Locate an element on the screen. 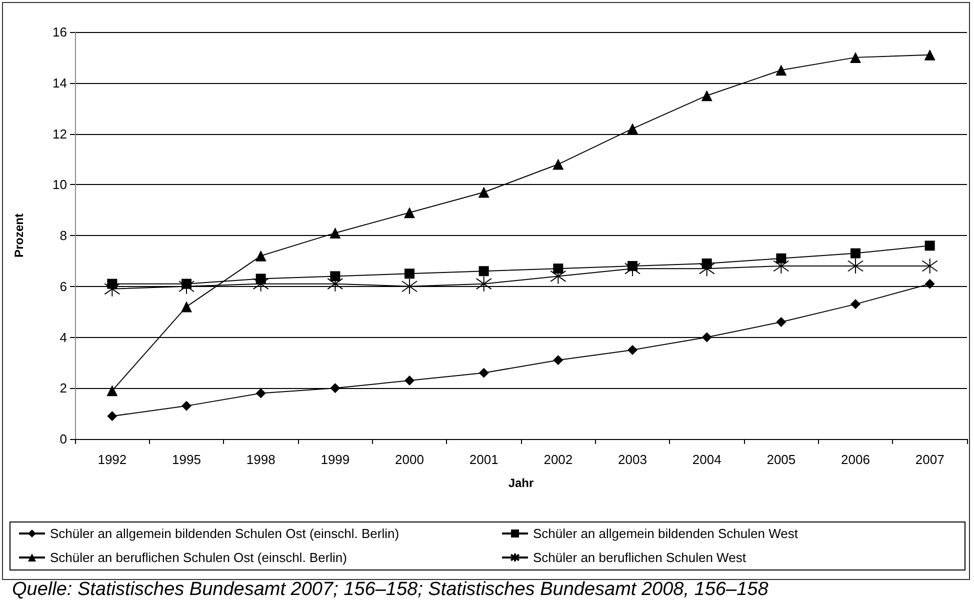 Image resolution: width=974 pixels, height=609 pixels. x-tick-label: 2001 is located at coordinates (483, 459).